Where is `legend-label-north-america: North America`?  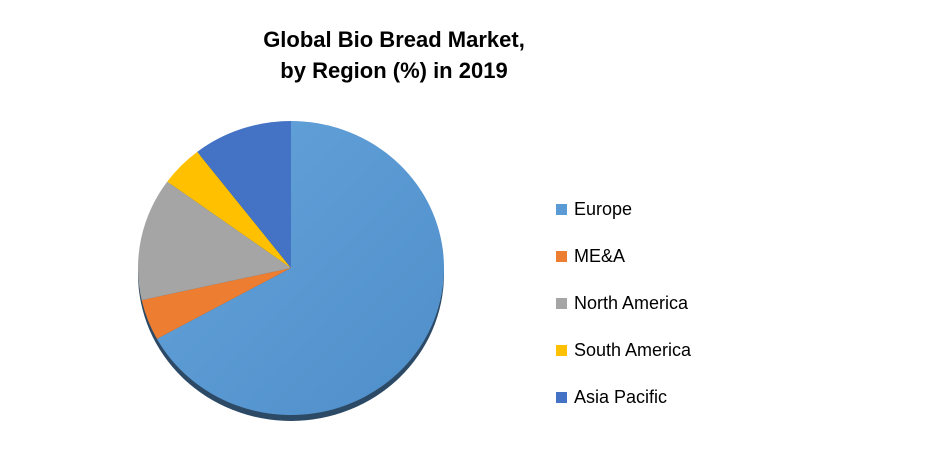
legend-label-north-america: North America is located at coordinates (631, 303).